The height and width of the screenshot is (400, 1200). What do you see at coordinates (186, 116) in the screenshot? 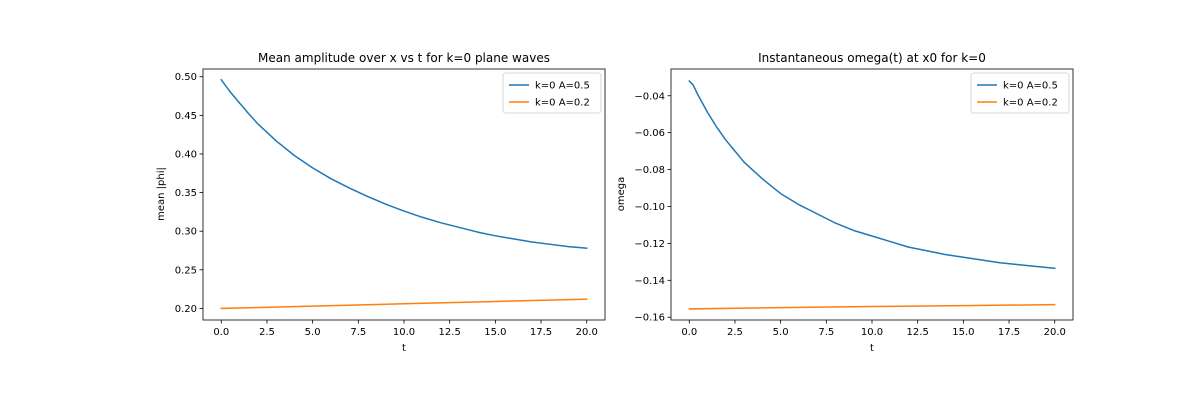
I see `y-tick-label: 0.45` at bounding box center [186, 116].